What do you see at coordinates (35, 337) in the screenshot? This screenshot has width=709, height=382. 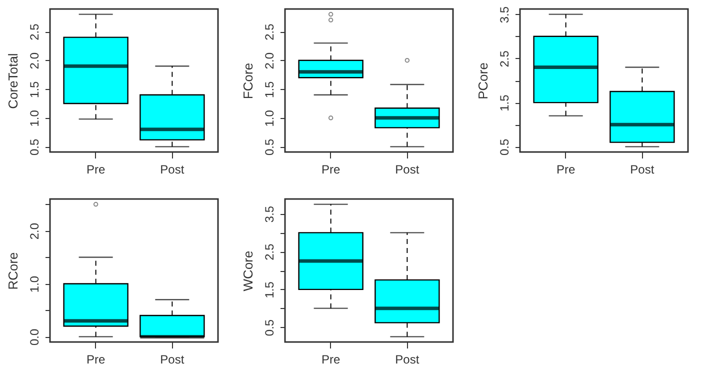 I see `y-tick-label: 0.0` at bounding box center [35, 337].